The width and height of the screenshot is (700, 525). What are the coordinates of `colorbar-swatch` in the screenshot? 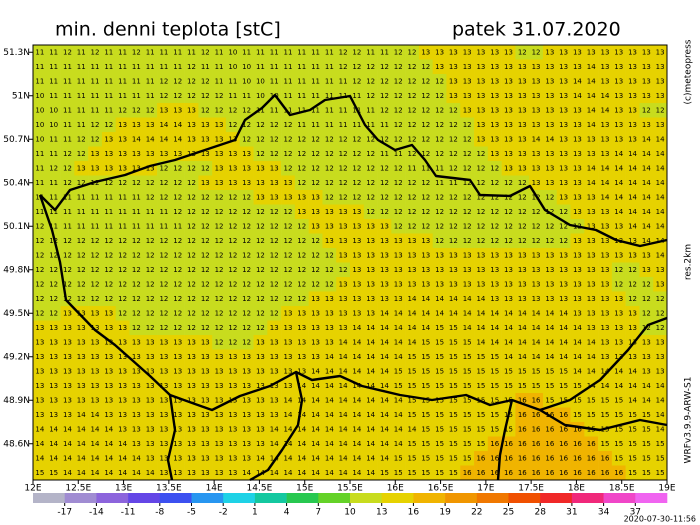 It's located at (80, 498).